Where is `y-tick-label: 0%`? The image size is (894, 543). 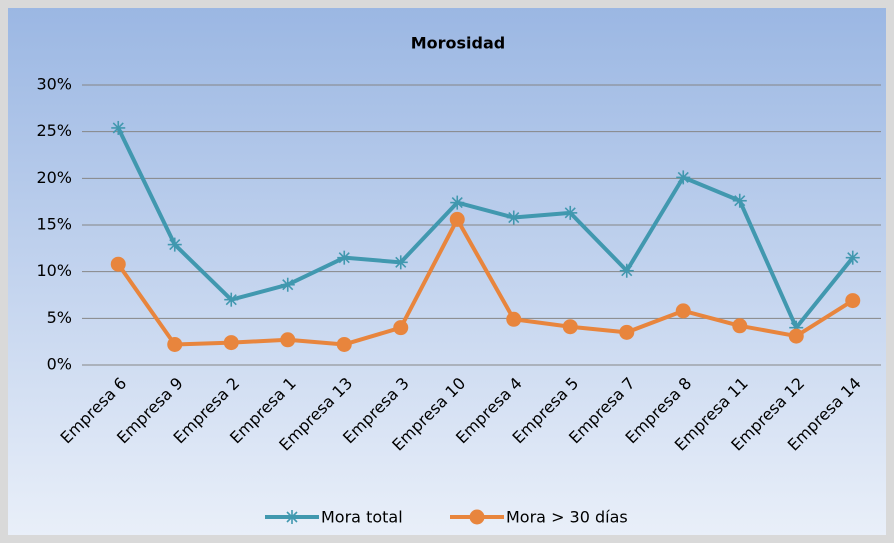
y-tick-label: 0% is located at coordinates (59, 364).